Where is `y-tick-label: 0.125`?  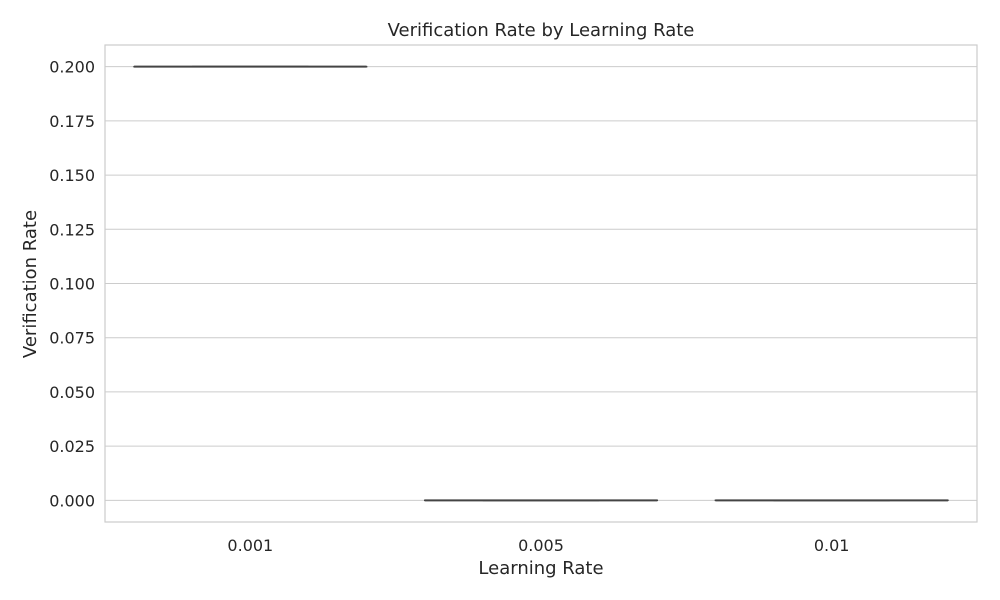 y-tick-label: 0.125 is located at coordinates (72, 229).